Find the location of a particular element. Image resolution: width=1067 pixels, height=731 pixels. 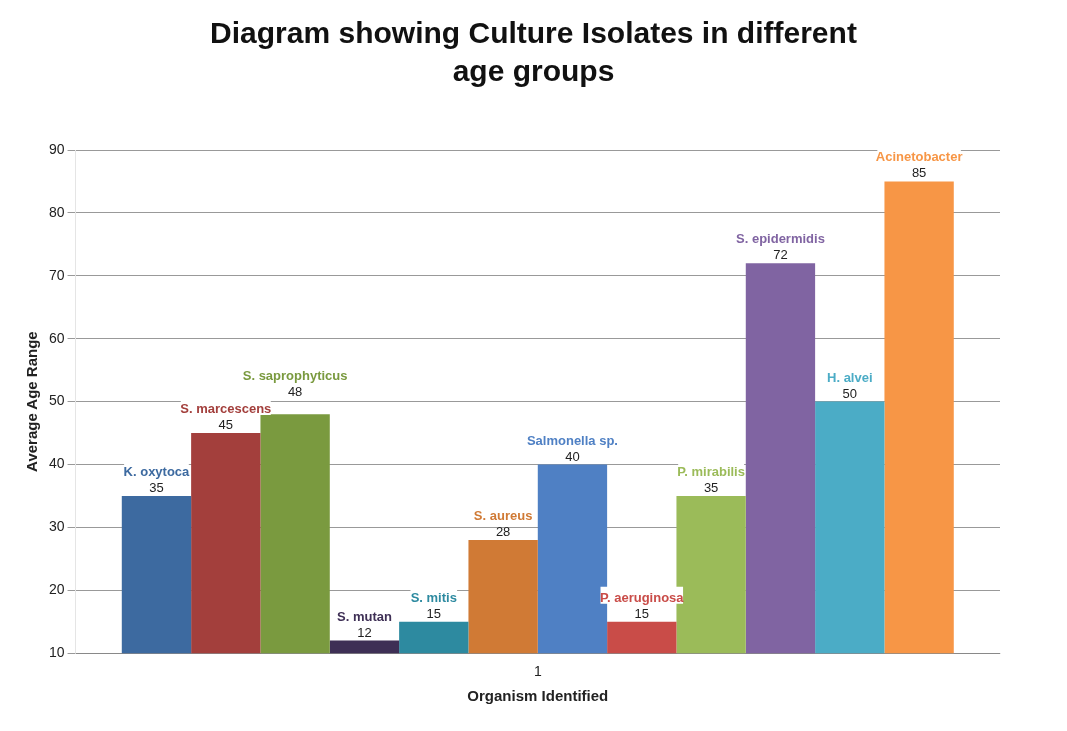

y-tick-label: 40 is located at coordinates (56, 463).